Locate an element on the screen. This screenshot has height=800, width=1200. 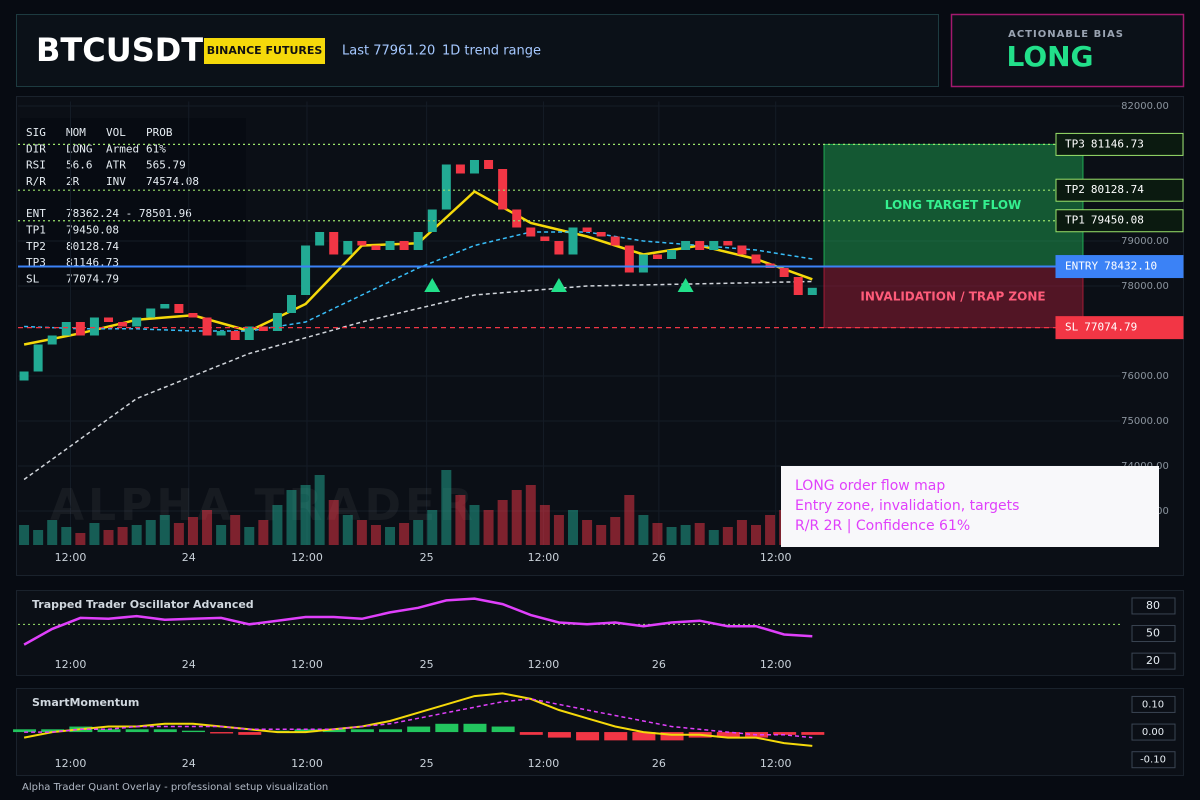
annotation-line: Entry zone, invalidation, targets is located at coordinates (907, 506).